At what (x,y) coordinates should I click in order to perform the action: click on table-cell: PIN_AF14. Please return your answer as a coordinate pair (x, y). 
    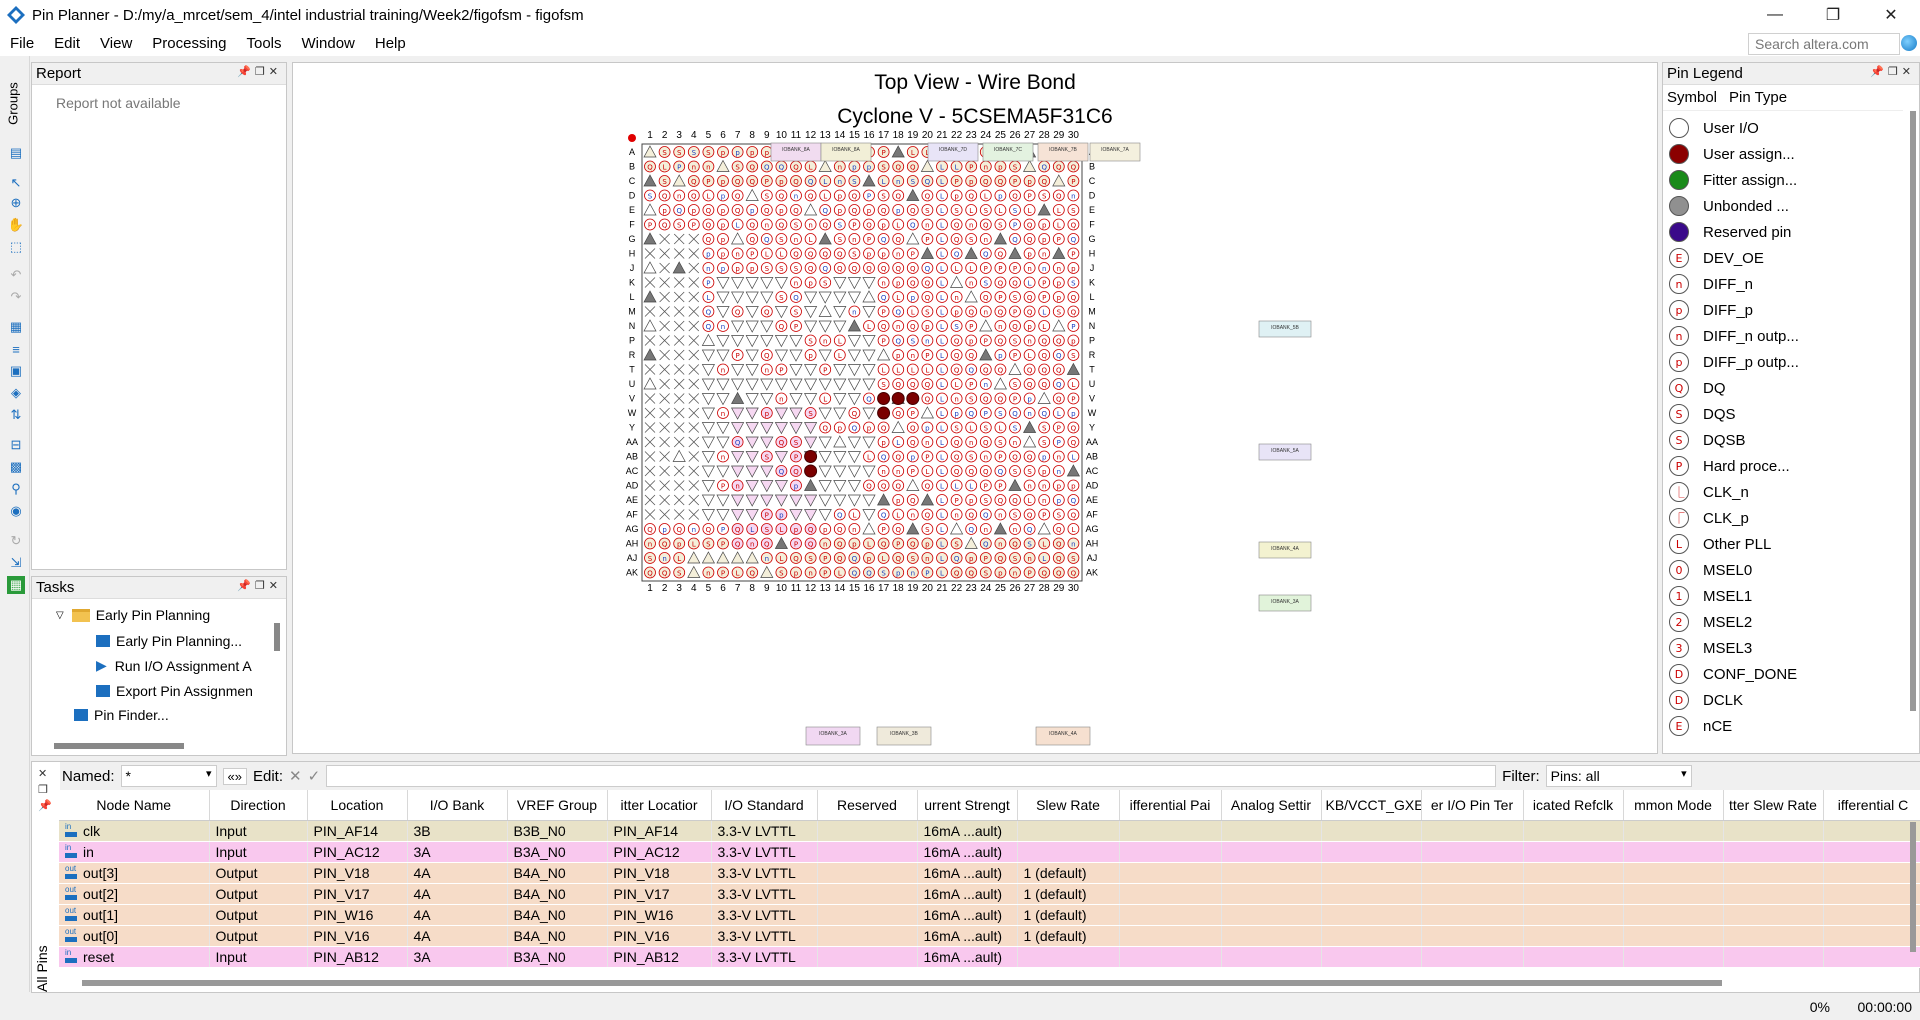
    Looking at the image, I should click on (659, 831).